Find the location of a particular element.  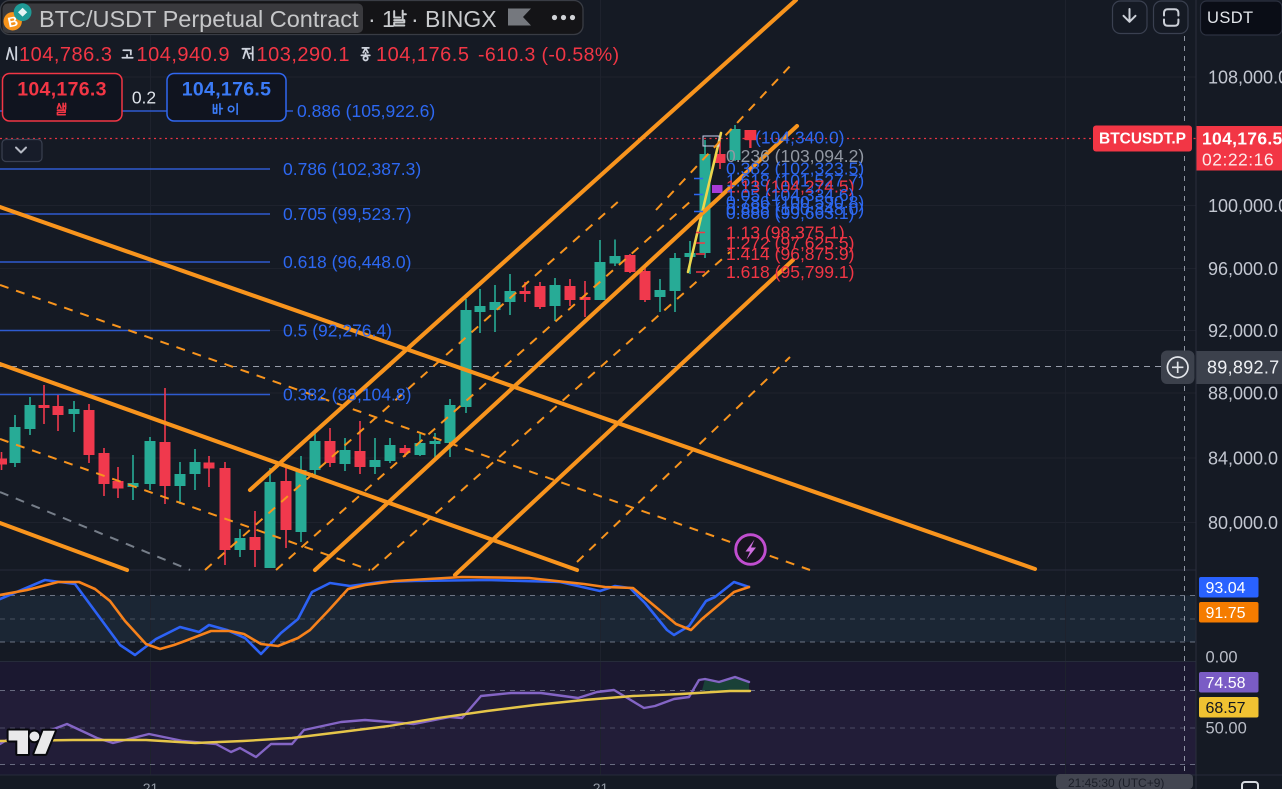

svg-text: 91.75 is located at coordinates (1226, 613).